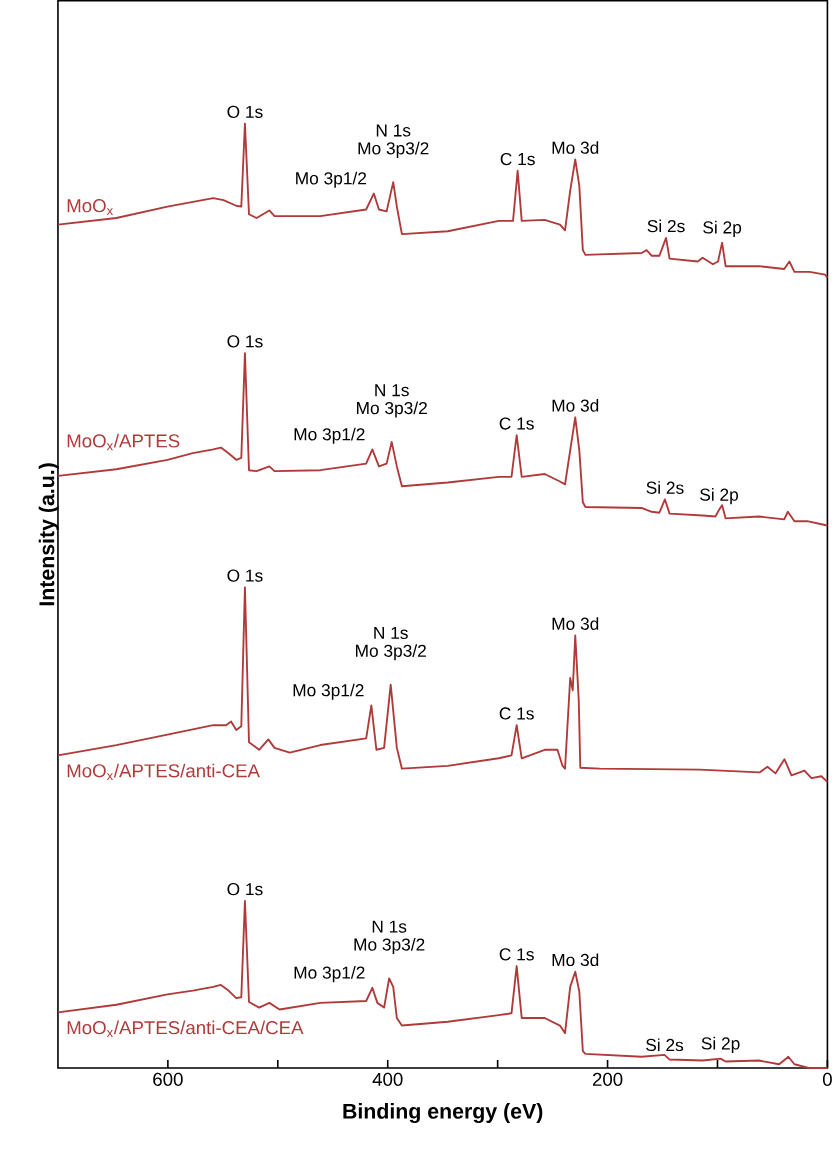 The width and height of the screenshot is (837, 1159). What do you see at coordinates (48, 534) in the screenshot?
I see `y-axis-title: Intensity (a.u.)` at bounding box center [48, 534].